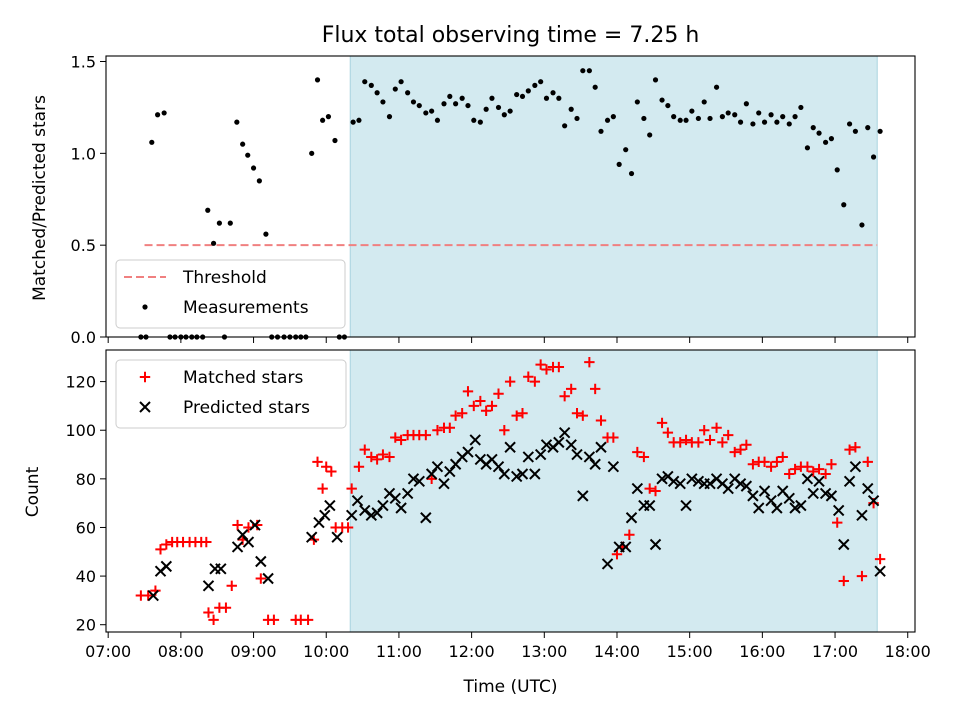 This screenshot has width=960, height=720. What do you see at coordinates (253, 651) in the screenshot?
I see `x-tick-label: 09:00` at bounding box center [253, 651].